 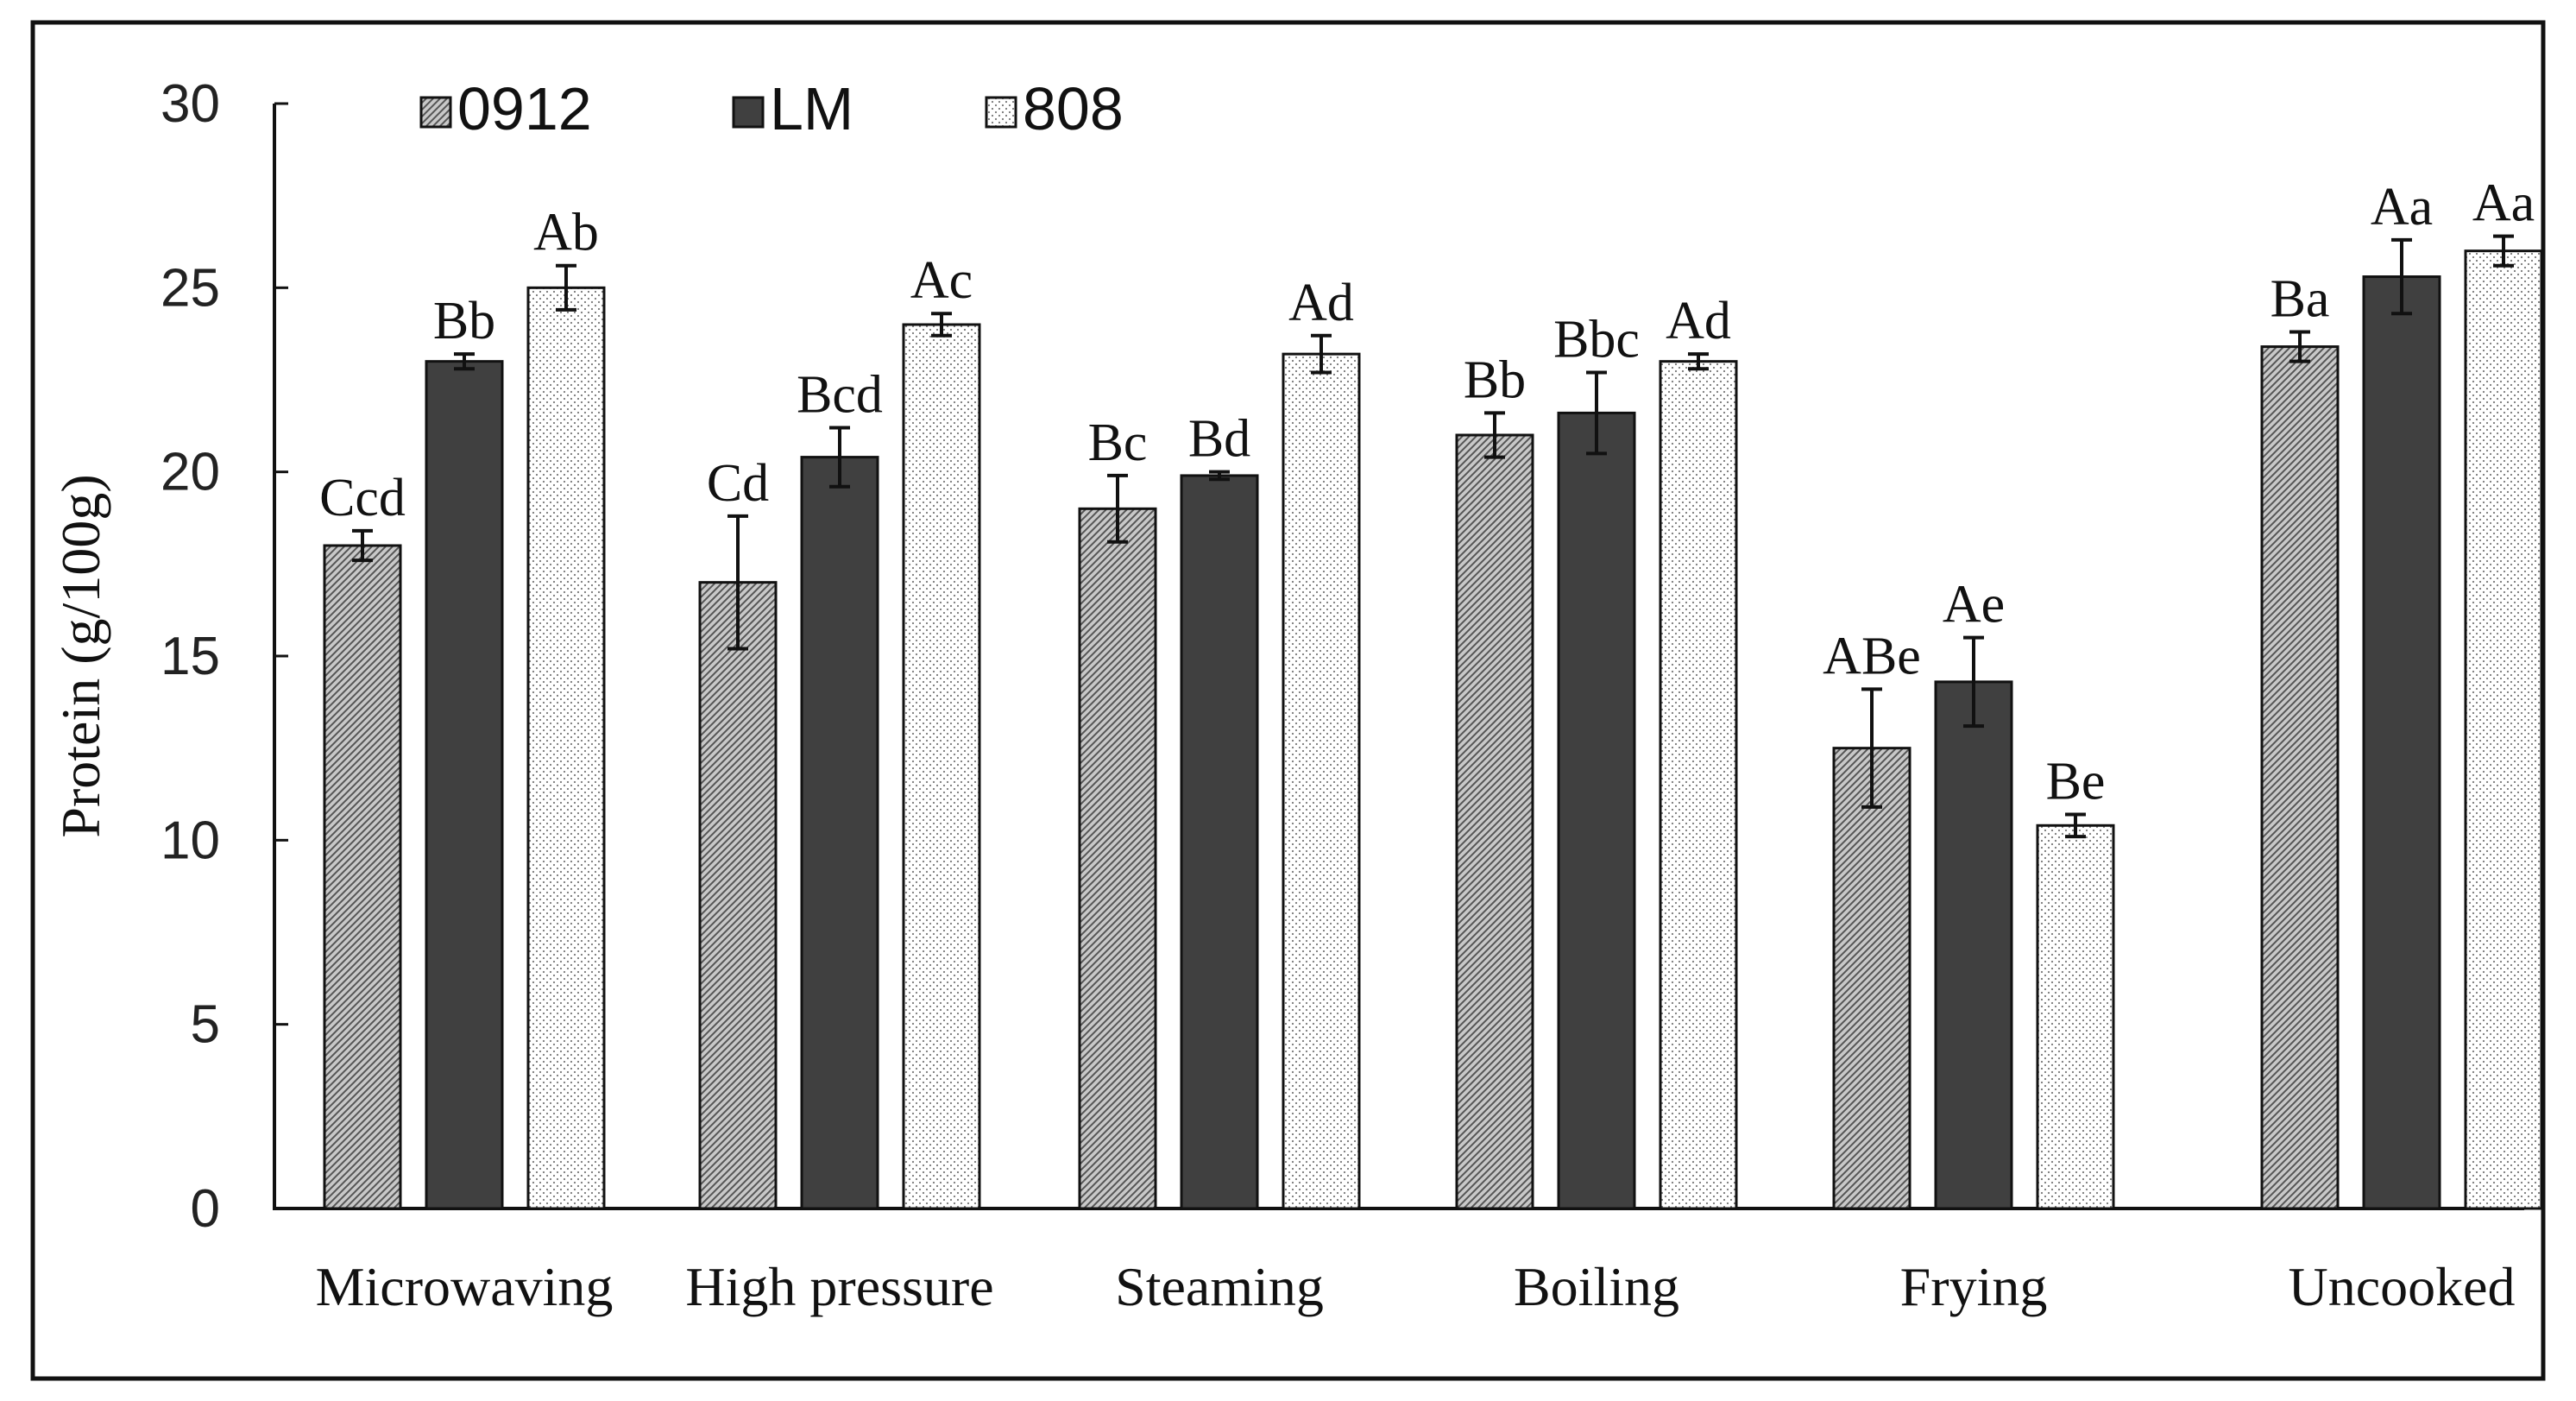 What do you see at coordinates (1597, 339) in the screenshot?
I see `data-label: Bbc` at bounding box center [1597, 339].